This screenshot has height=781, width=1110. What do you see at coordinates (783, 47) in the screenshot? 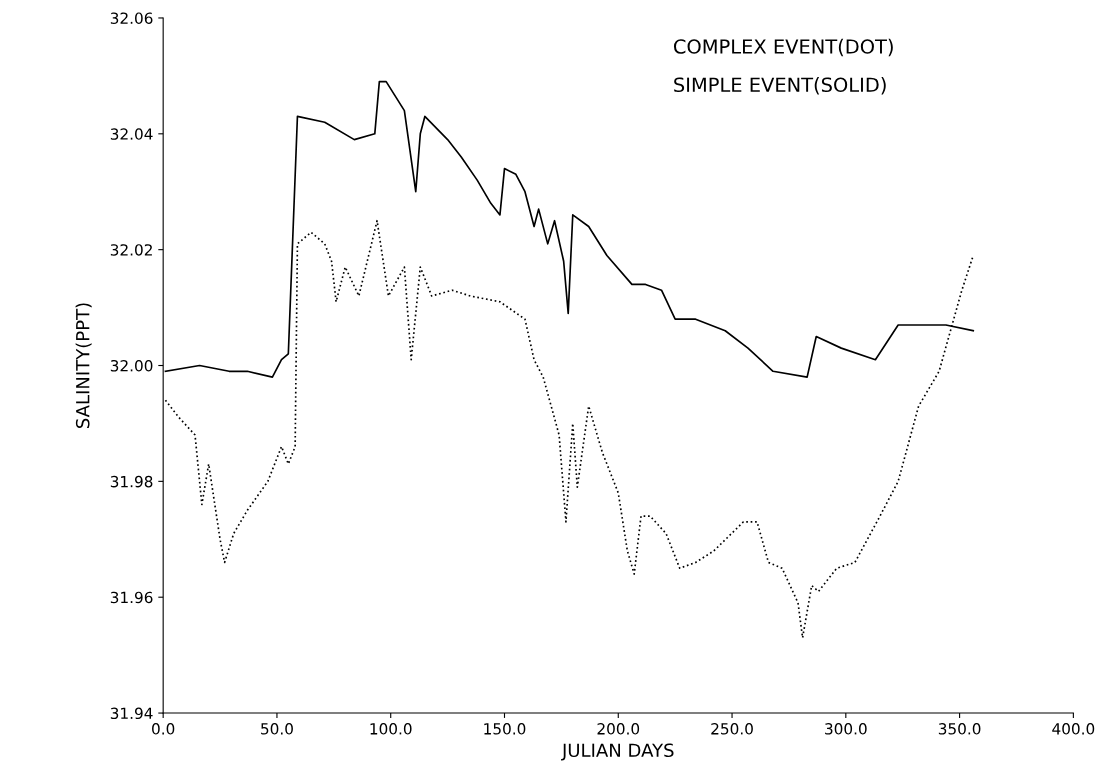
I see `annotation: COMPLEX EVENT(DOT)` at bounding box center [783, 47].